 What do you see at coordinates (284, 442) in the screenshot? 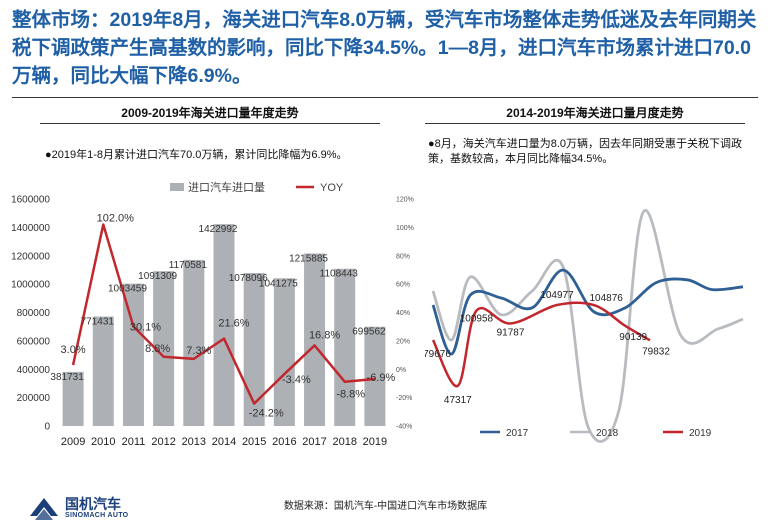
I see `x-tick-label: 2016` at bounding box center [284, 442].